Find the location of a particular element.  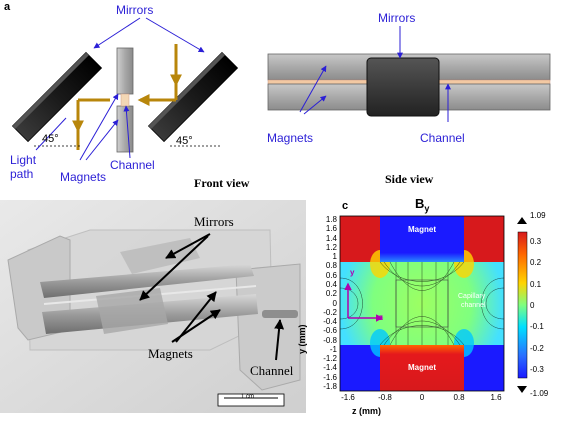

colorbar-tick-label: 0.1 is located at coordinates (536, 284).